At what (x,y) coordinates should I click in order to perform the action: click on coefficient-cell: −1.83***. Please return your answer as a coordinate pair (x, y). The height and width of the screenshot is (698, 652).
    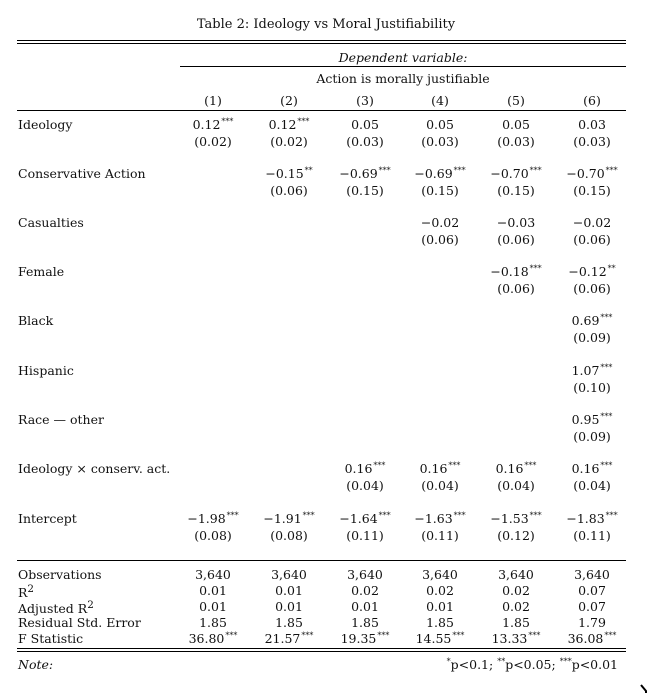
    Looking at the image, I should click on (592, 518).